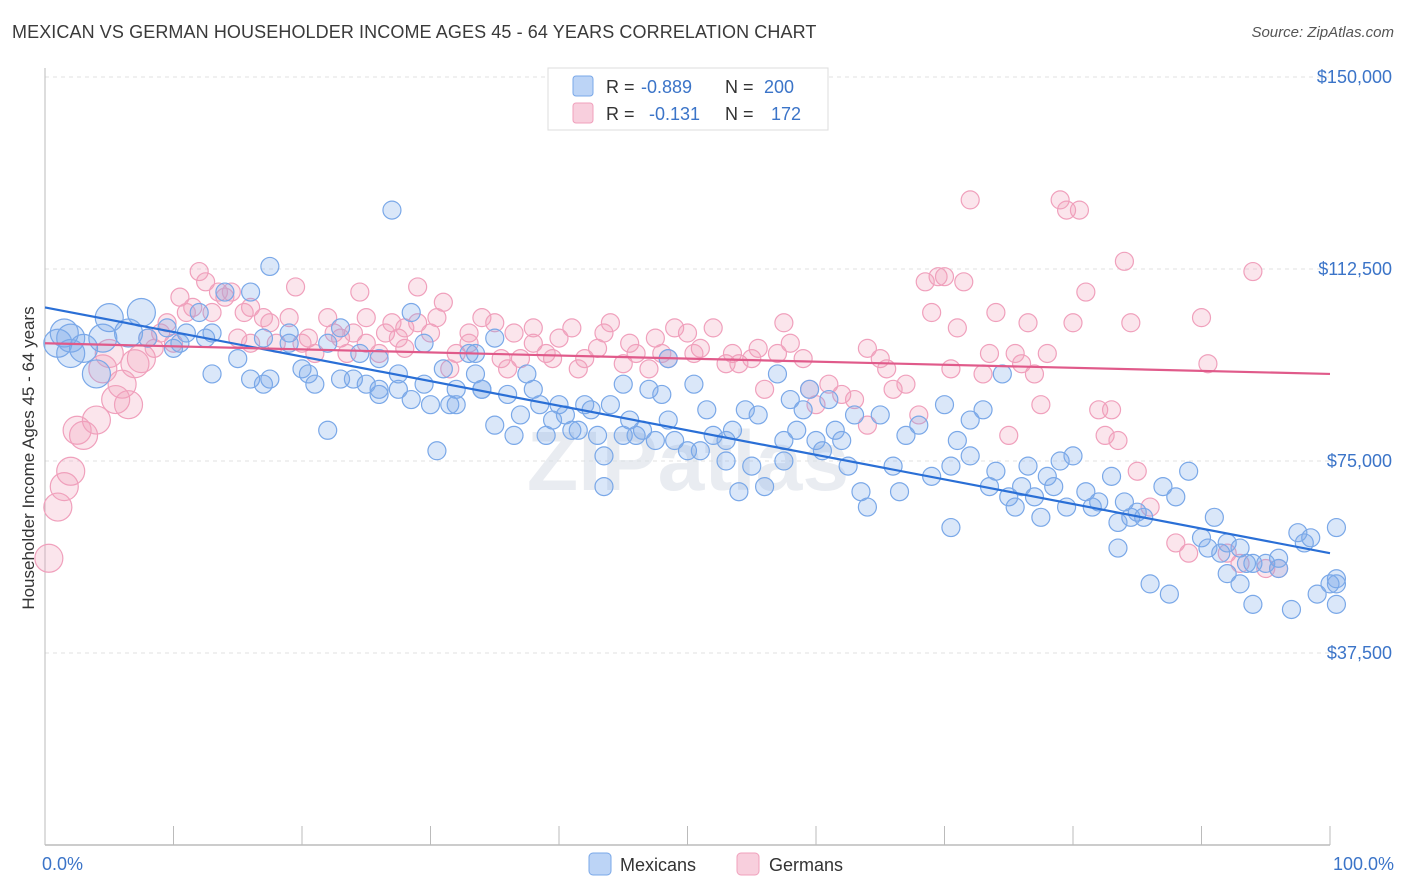  What do you see at coordinates (666, 87) in the screenshot?
I see `legend-r-value: -0.889` at bounding box center [666, 87].